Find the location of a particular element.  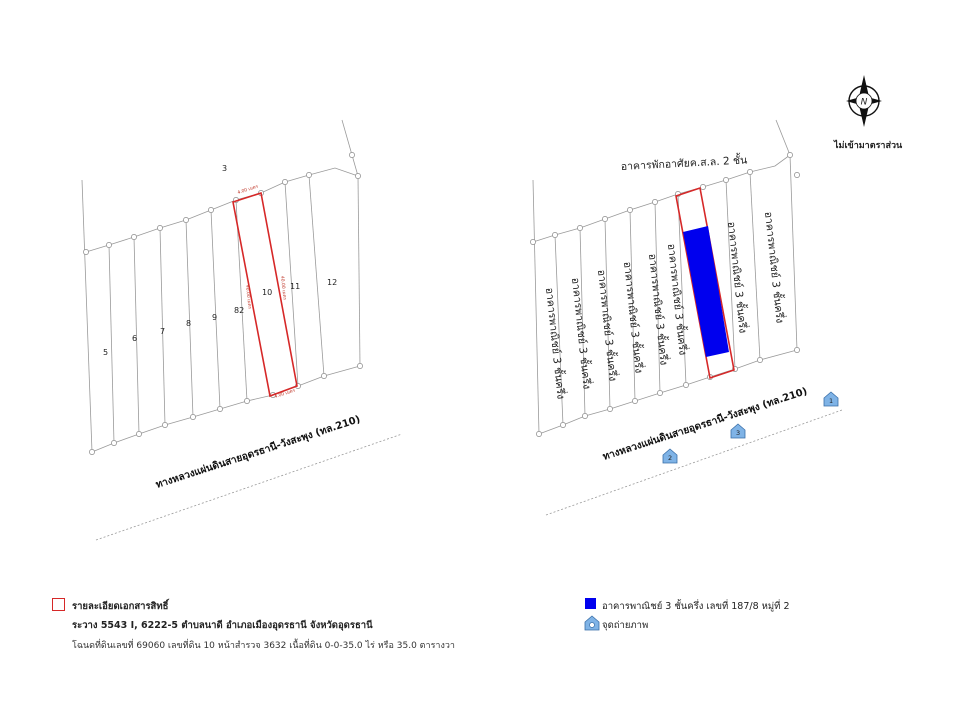

building-footprint is located at coordinates (706, 291).